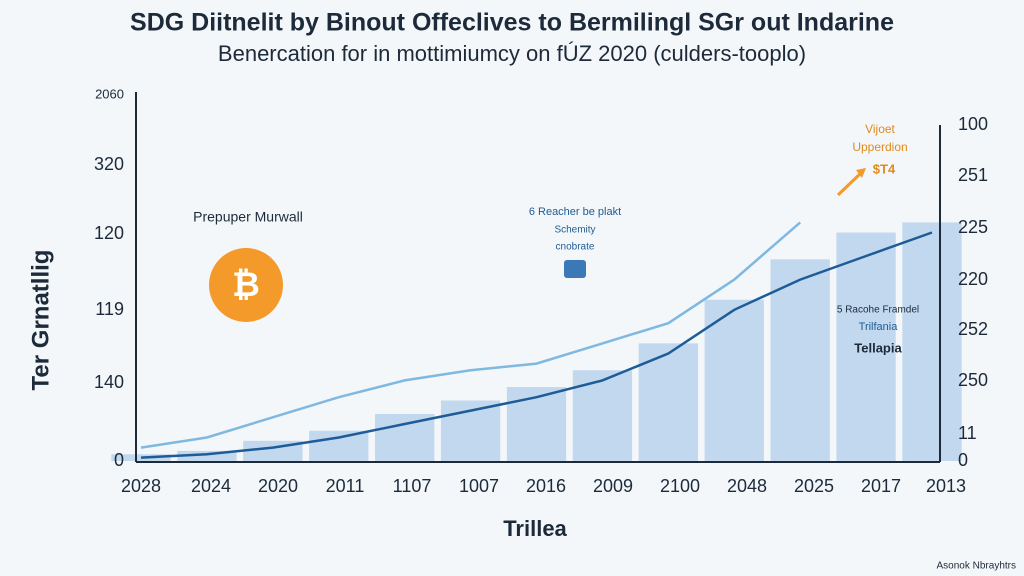 This screenshot has width=1024, height=576. What do you see at coordinates (109, 93) in the screenshot?
I see `left-axis-label: 2060` at bounding box center [109, 93].